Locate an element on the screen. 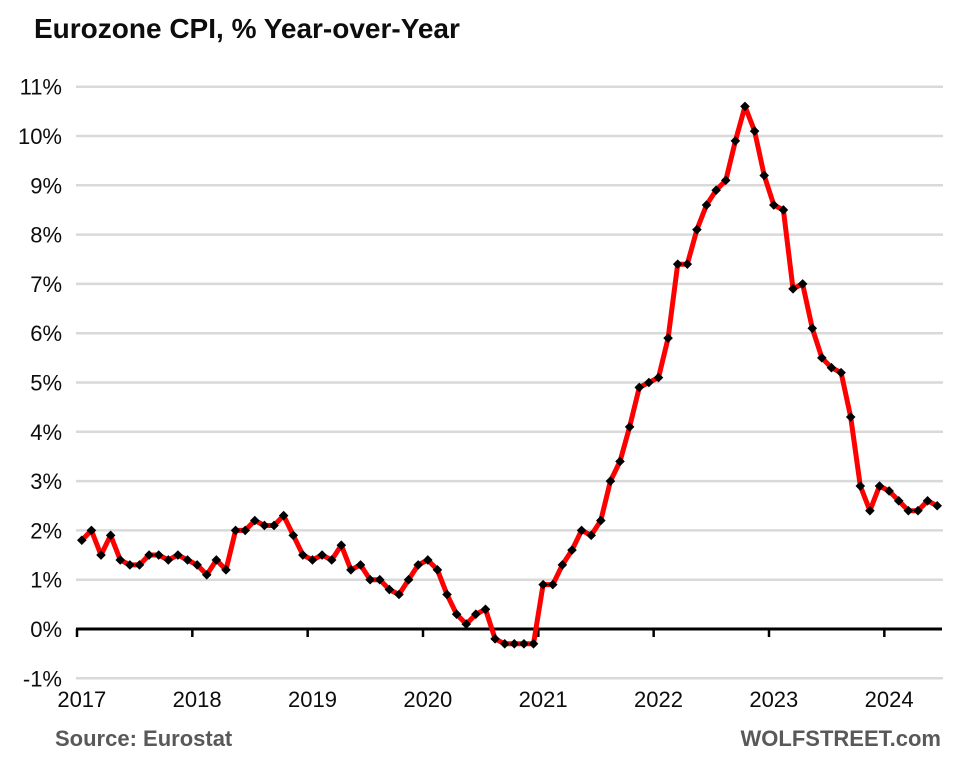  y-tick-label: -1% is located at coordinates (42, 678).